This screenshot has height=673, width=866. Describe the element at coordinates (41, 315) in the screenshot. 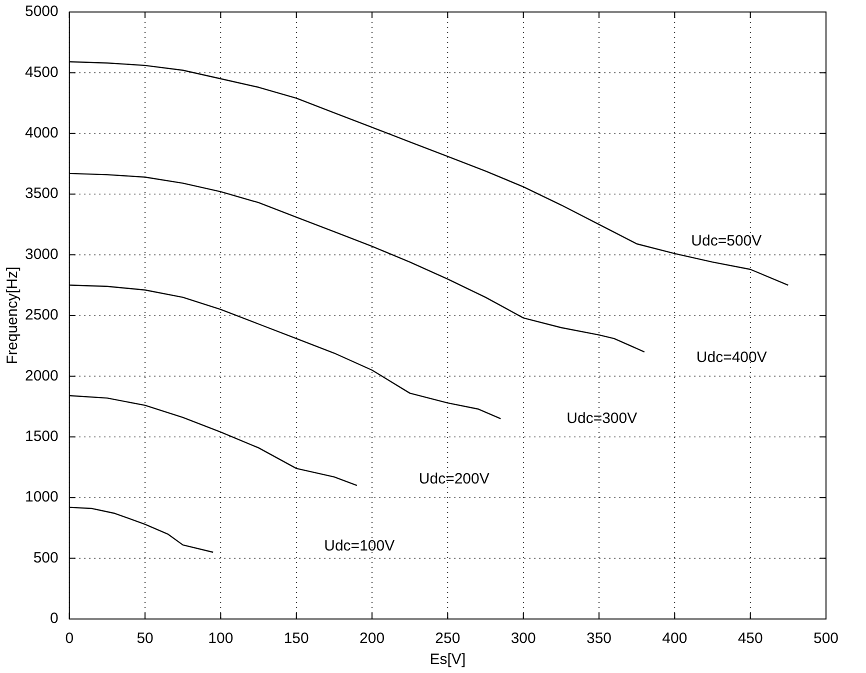

I see `y-tick-label: 2500` at that location.